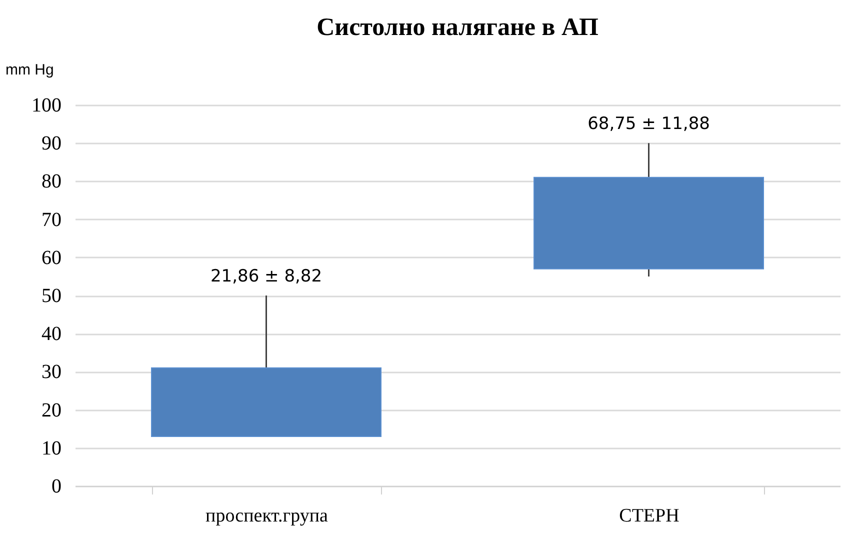 The image size is (862, 543). Describe the element at coordinates (649, 516) in the screenshot. I see `x-tick-label: СТЕРН` at that location.